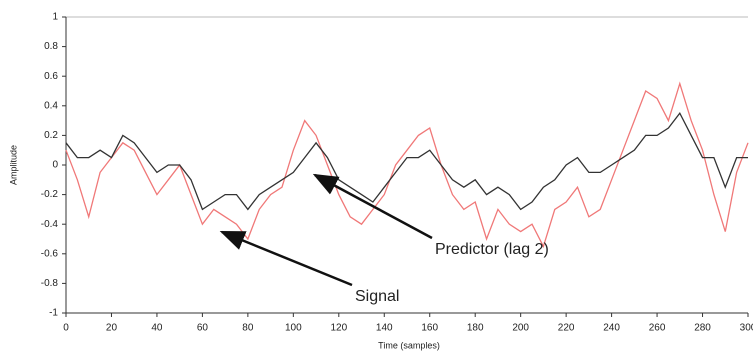  I want to click on y-tick-label: -0.6, so click(50, 253).